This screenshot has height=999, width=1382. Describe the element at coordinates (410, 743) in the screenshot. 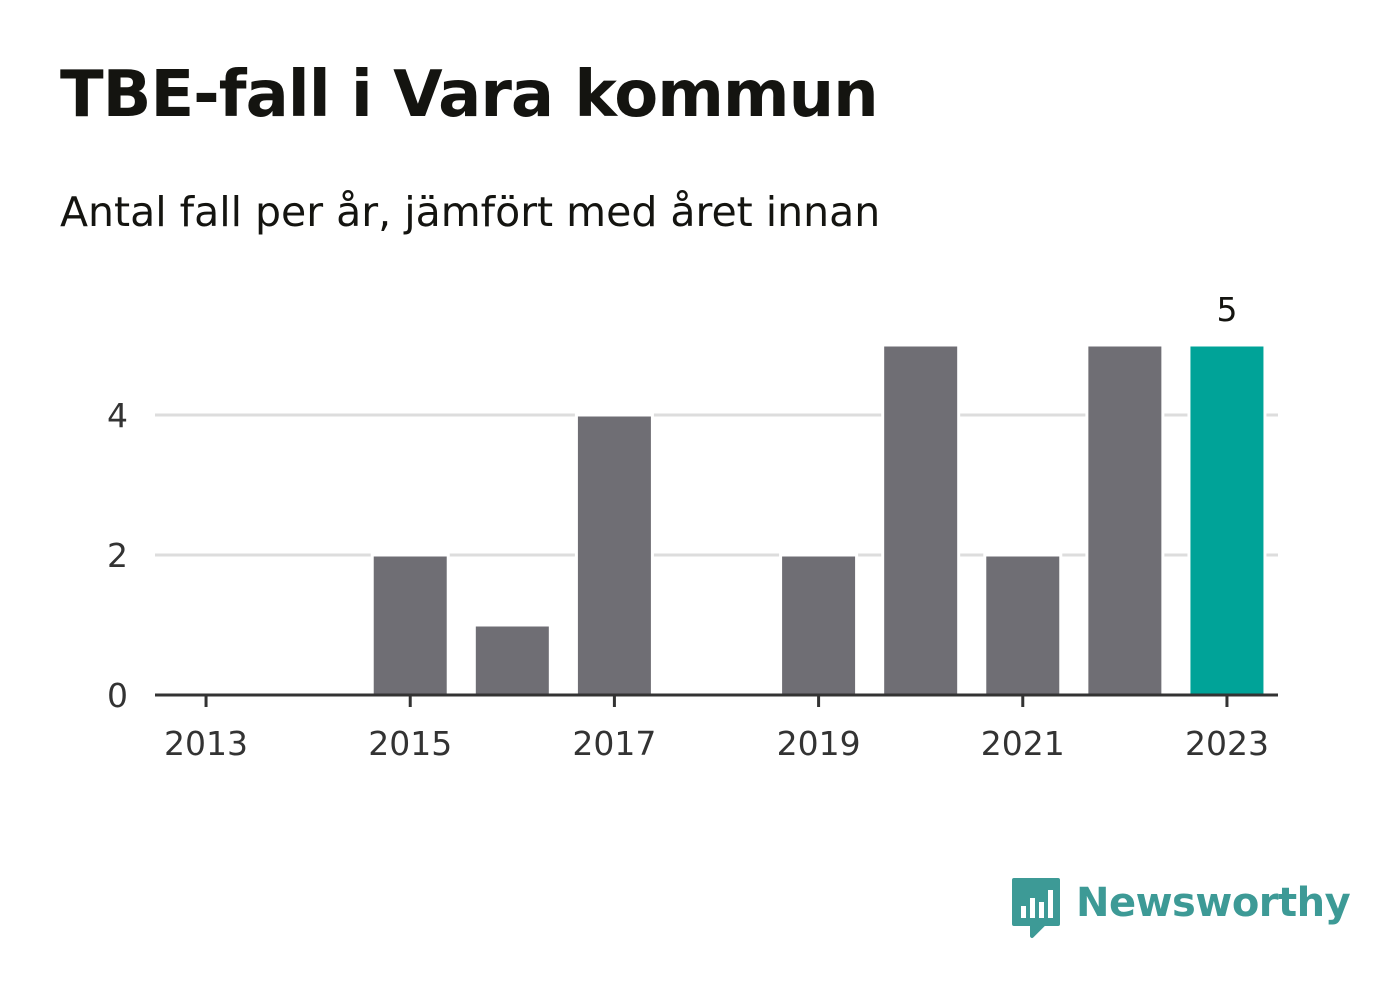

I see `x-tick-label: 2015` at that location.